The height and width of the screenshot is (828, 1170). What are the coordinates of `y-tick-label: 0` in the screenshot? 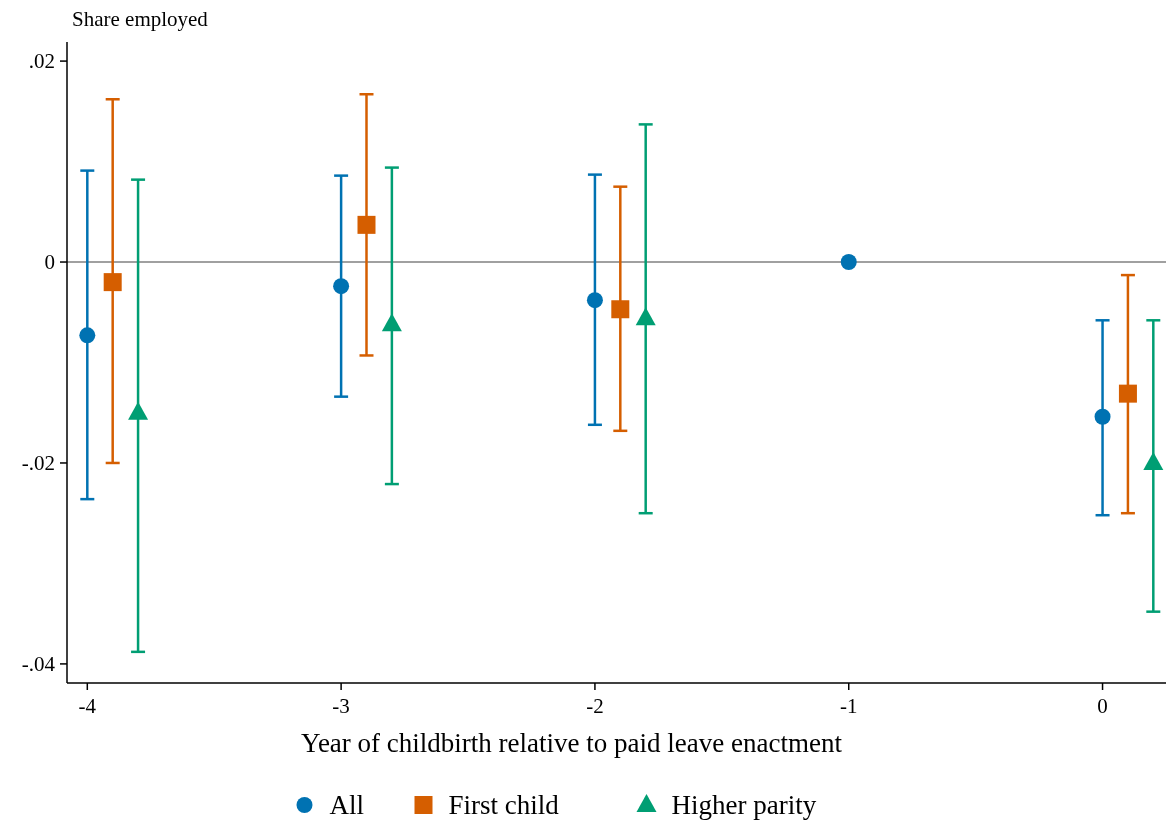 It's located at (49, 262).